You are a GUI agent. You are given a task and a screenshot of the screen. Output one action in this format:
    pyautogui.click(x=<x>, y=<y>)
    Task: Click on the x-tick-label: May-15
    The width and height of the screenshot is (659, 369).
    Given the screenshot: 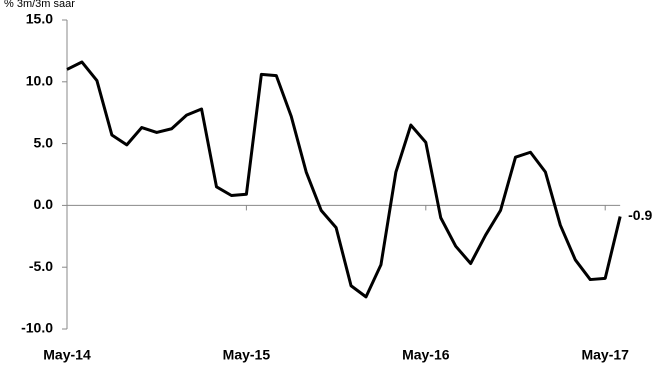 What is the action you would take?
    pyautogui.click(x=247, y=355)
    